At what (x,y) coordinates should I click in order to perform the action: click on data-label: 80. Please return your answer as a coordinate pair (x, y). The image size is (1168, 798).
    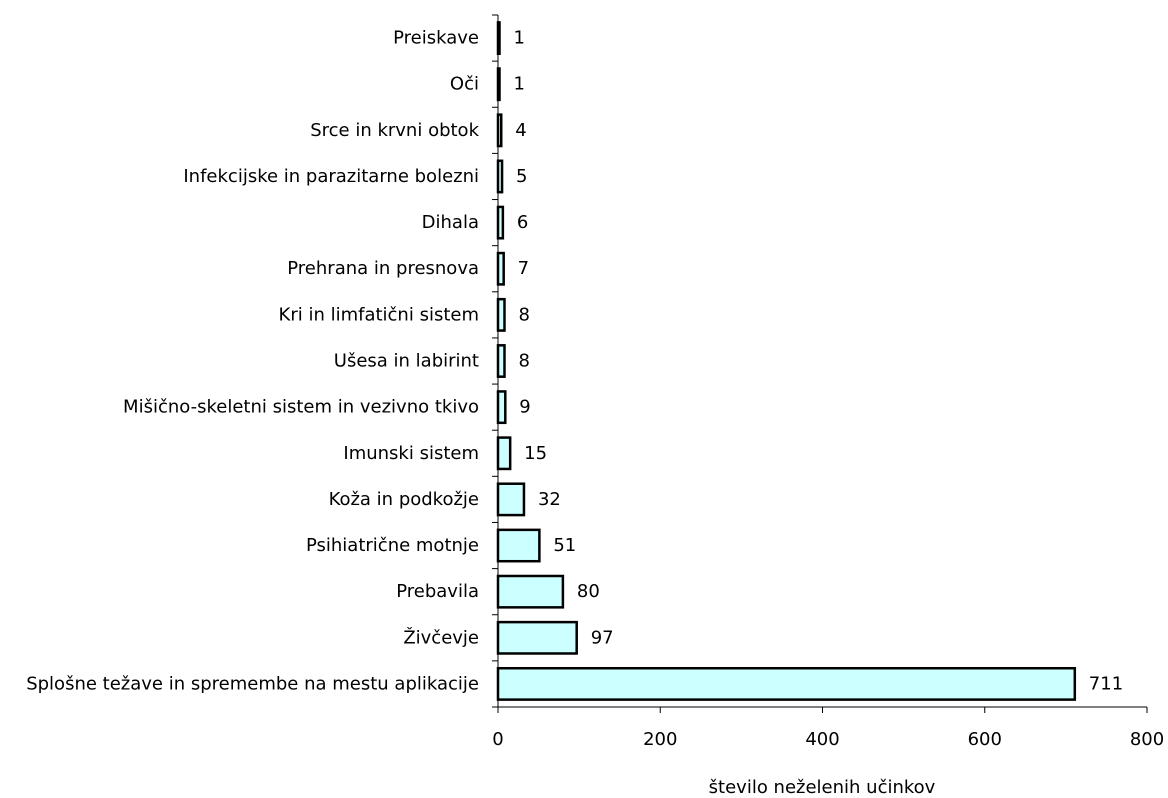
    Looking at the image, I should click on (588, 591).